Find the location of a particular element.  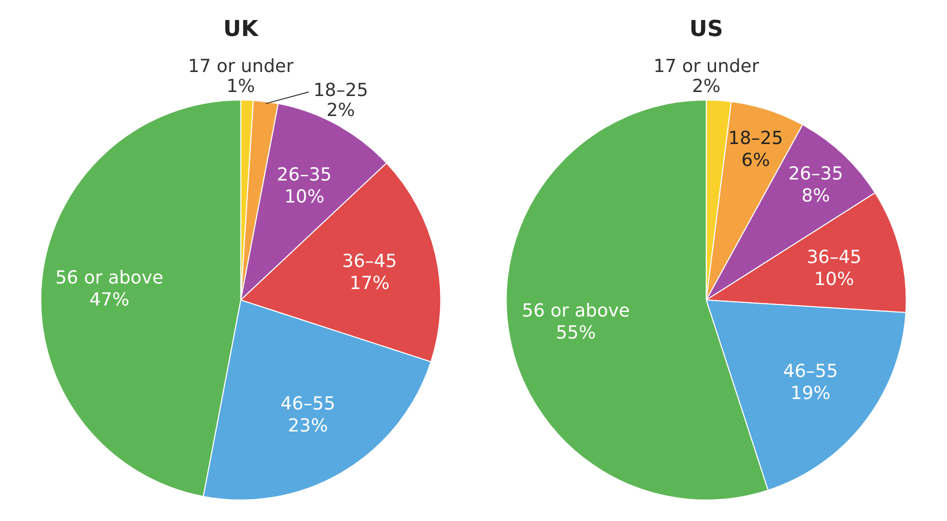

data-label: 1% is located at coordinates (241, 86).